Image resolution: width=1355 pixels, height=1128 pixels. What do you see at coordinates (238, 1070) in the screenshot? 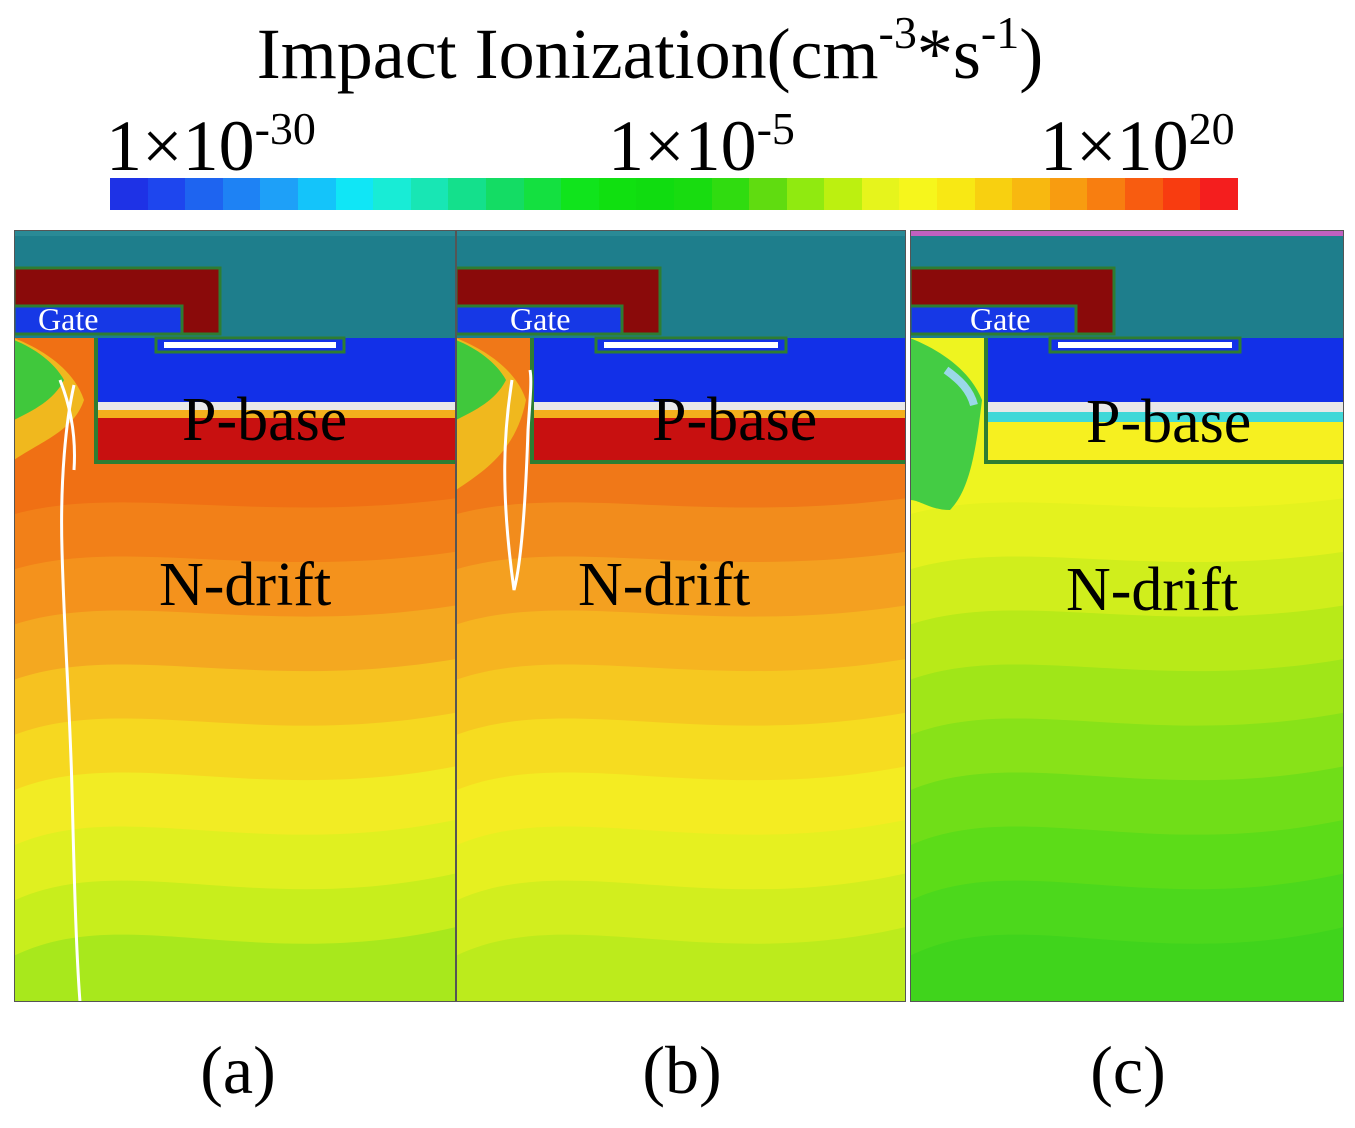
I see `panel-a-label: (a)` at bounding box center [238, 1070].